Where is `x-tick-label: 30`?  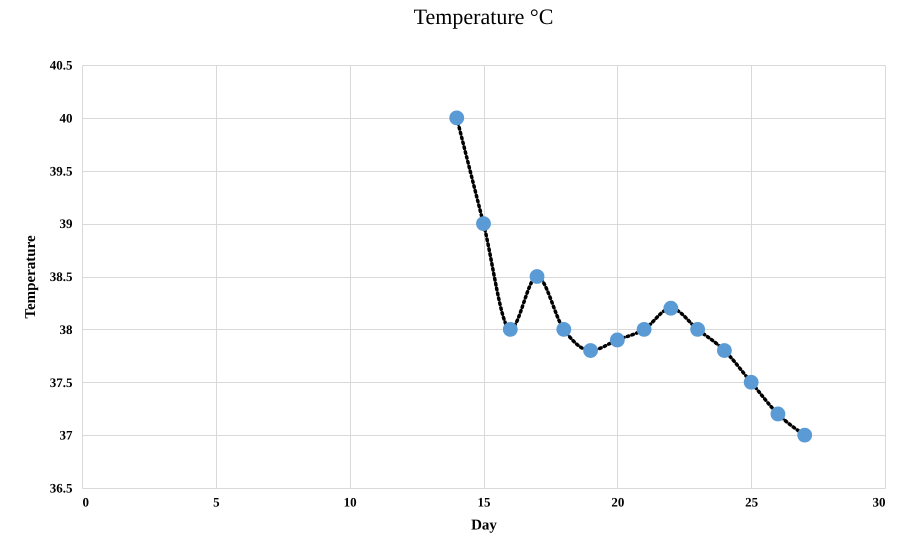
x-tick-label: 30 is located at coordinates (879, 502).